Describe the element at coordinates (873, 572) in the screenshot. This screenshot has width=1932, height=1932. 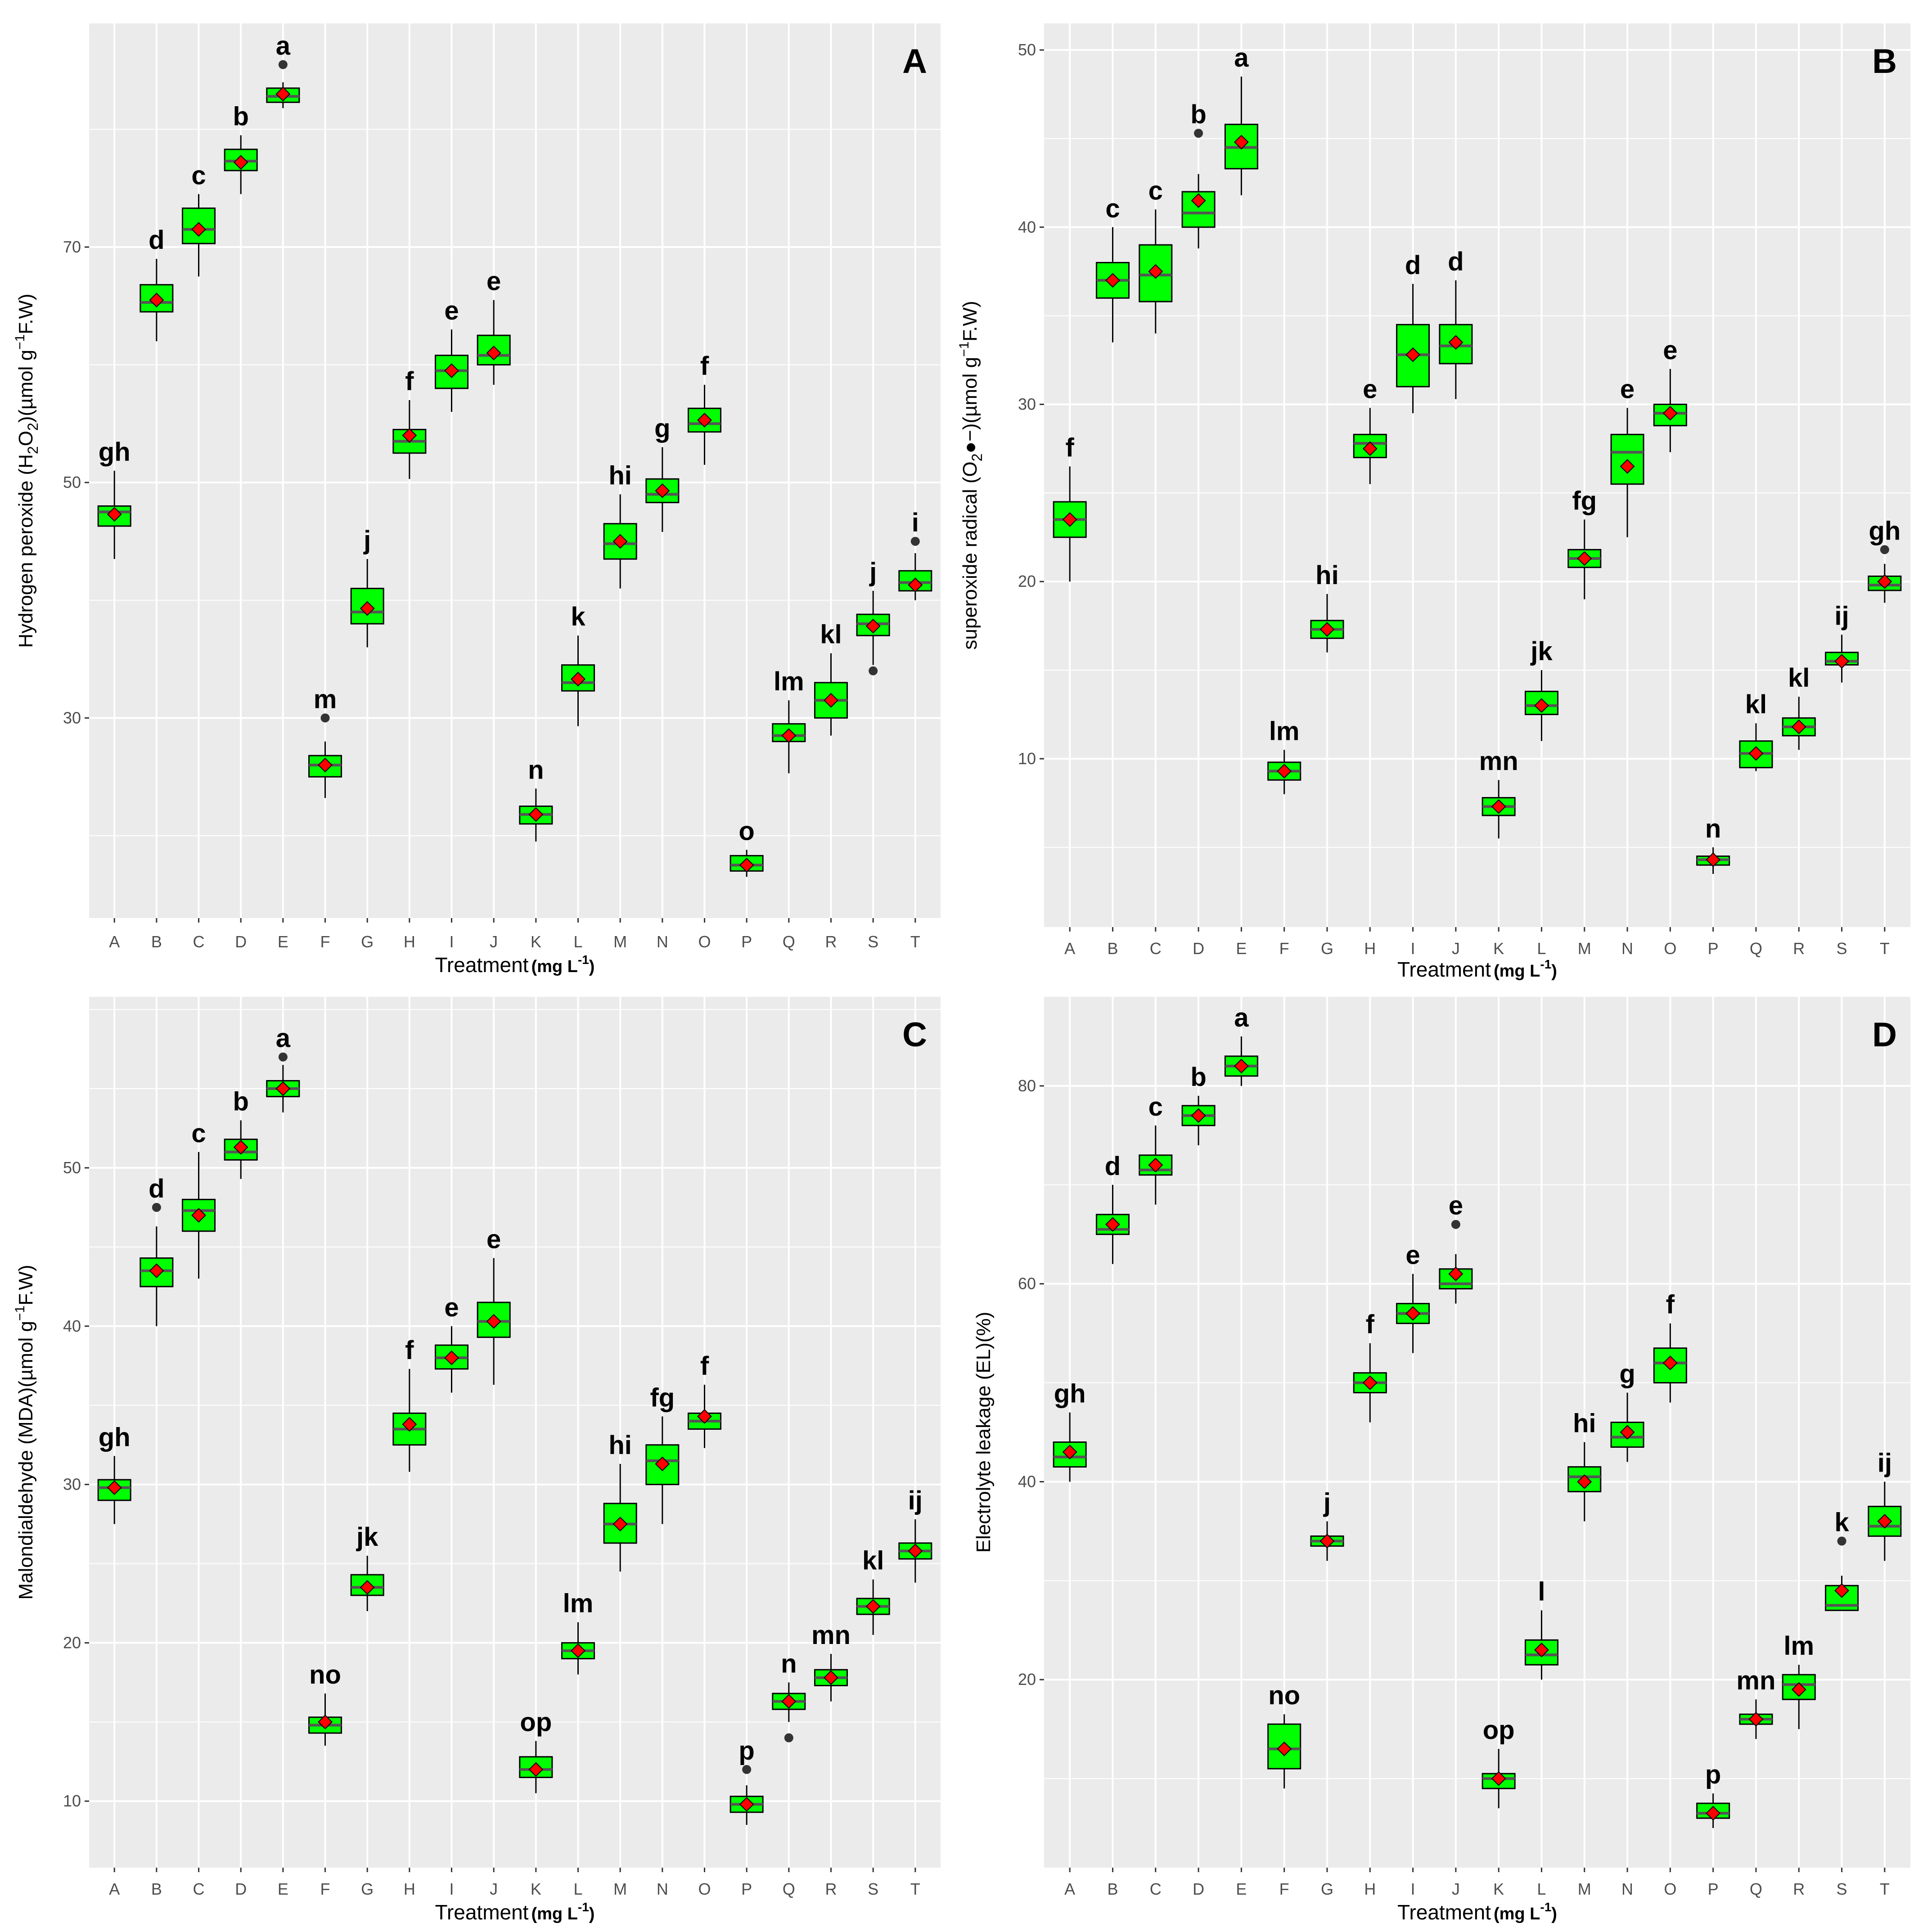
I see `significance-letter: j` at that location.